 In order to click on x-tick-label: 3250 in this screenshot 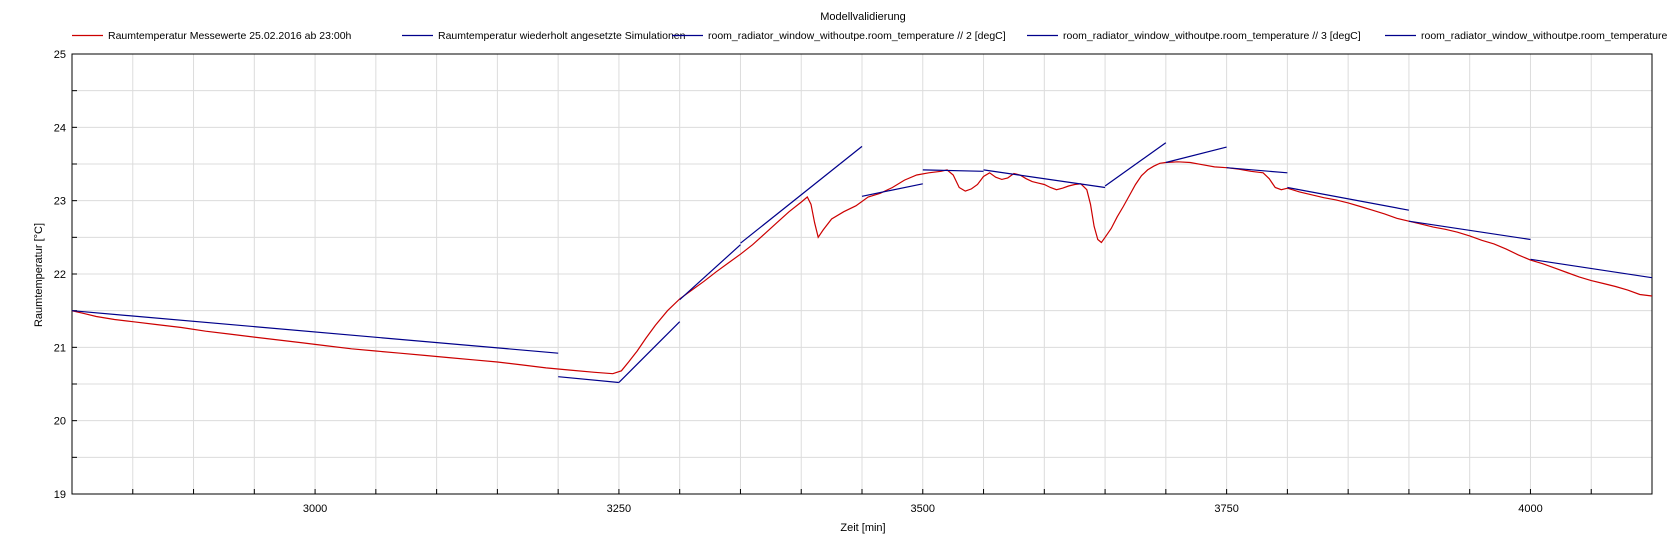, I will do `click(619, 509)`.